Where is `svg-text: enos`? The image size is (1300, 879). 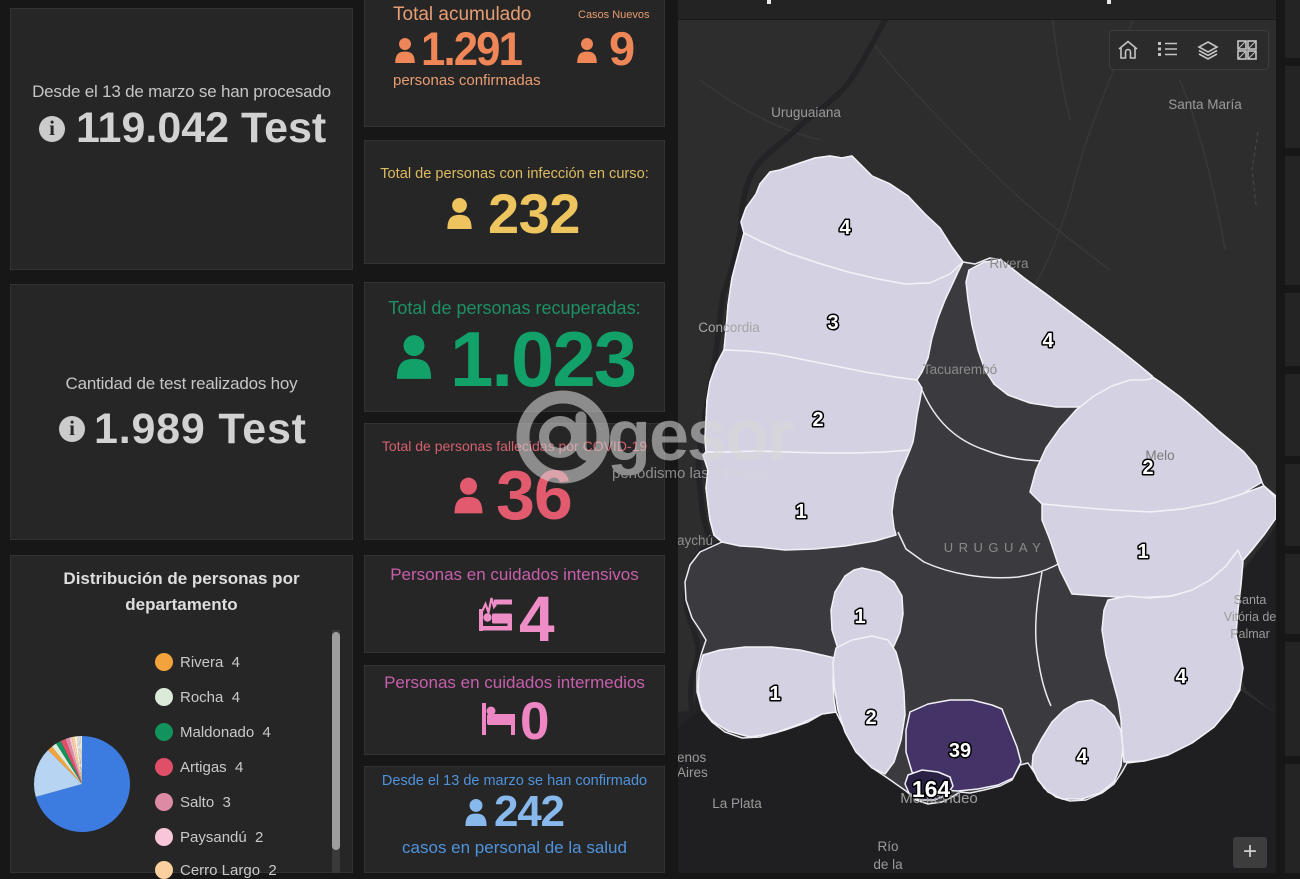
svg-text: enos is located at coordinates (692, 757).